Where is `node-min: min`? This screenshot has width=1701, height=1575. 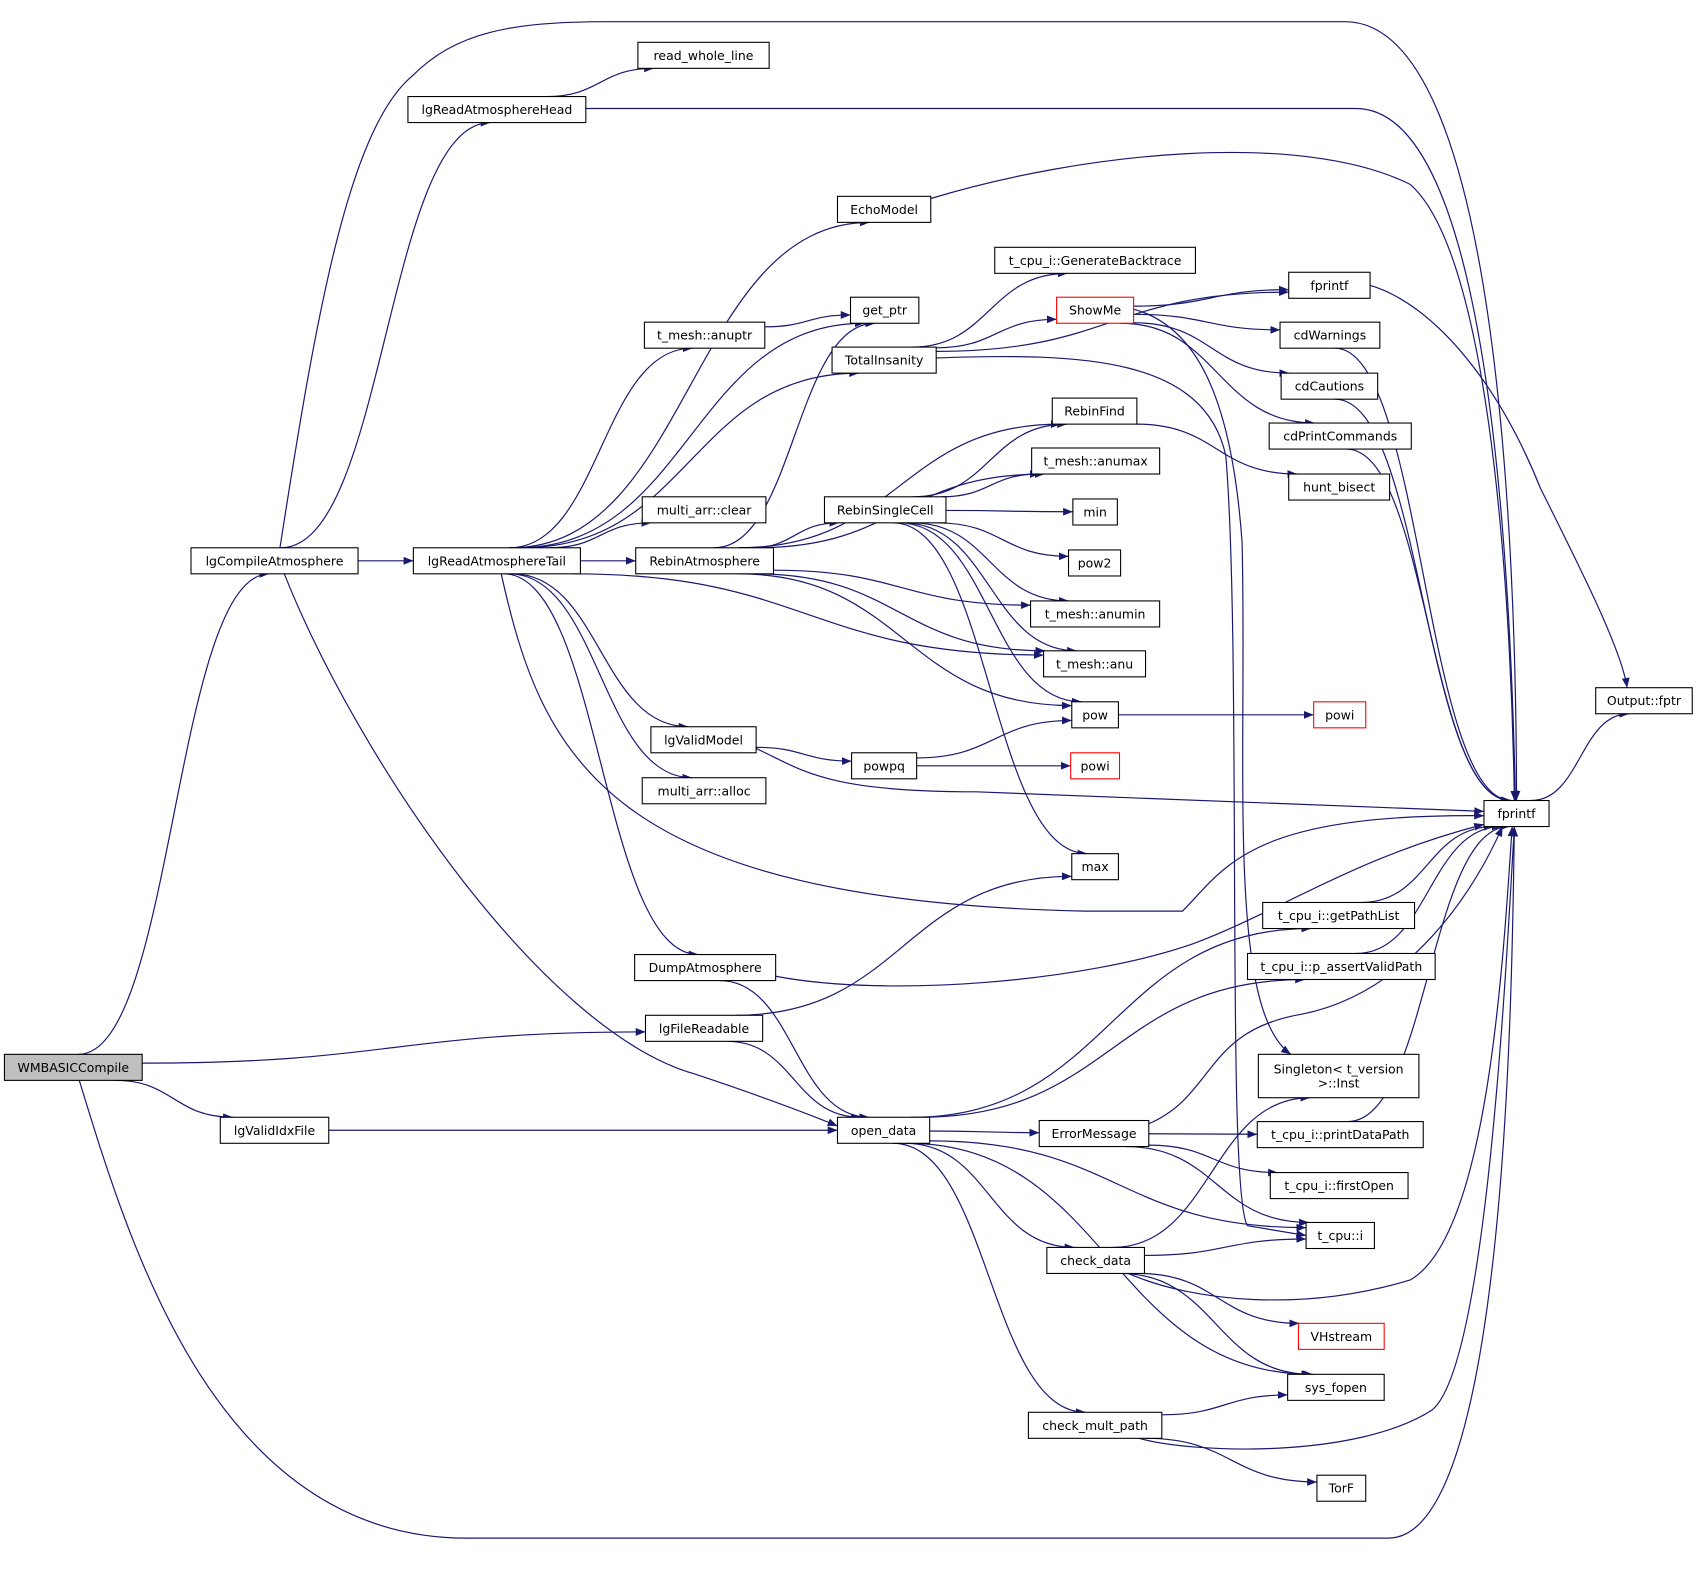 node-min: min is located at coordinates (1095, 512).